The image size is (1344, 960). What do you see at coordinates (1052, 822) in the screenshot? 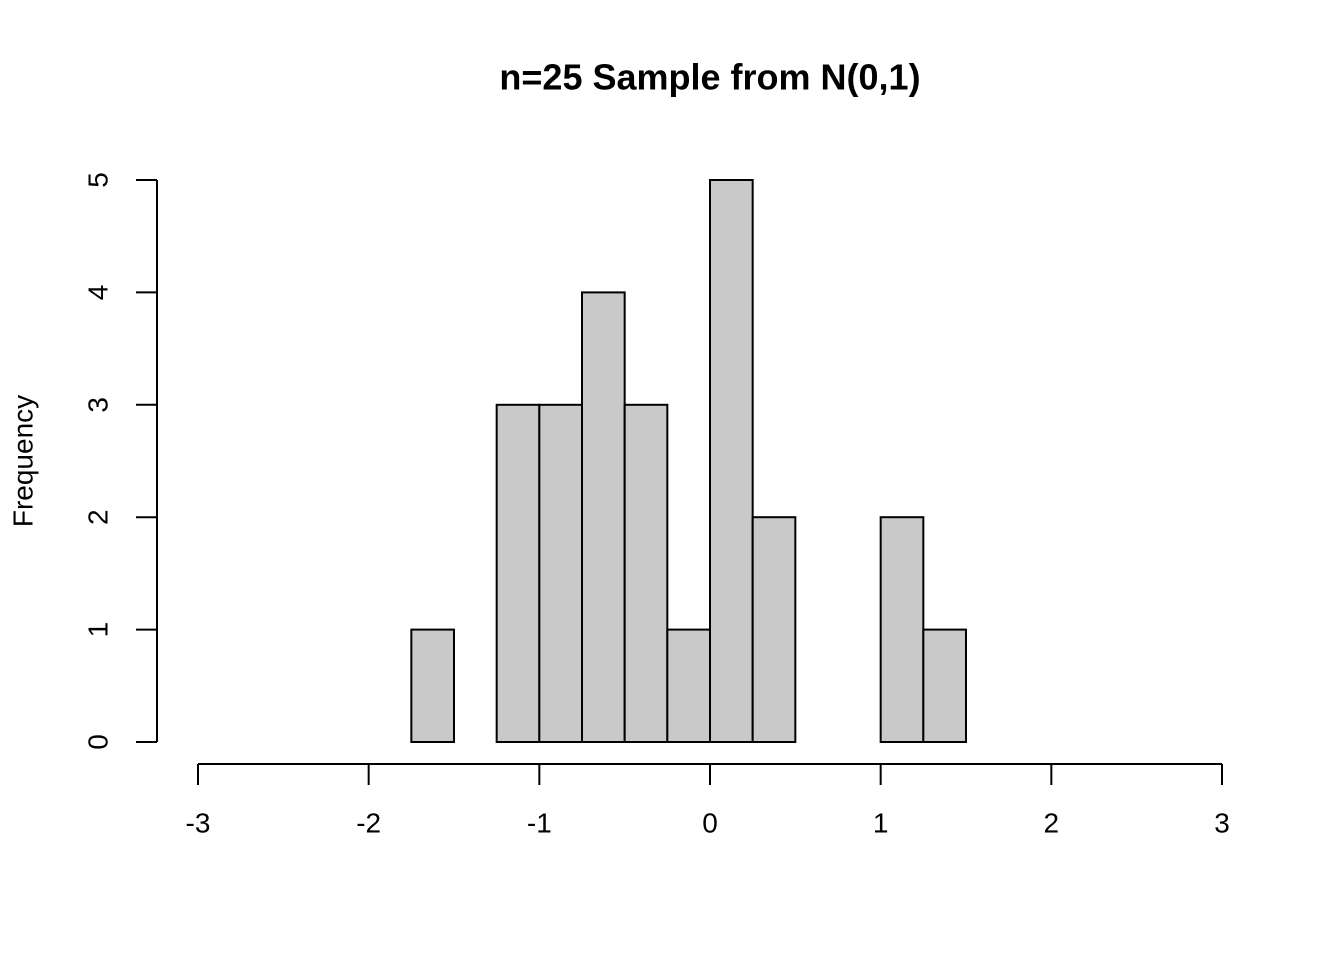
I see `x-tick-label: 2` at bounding box center [1052, 822].